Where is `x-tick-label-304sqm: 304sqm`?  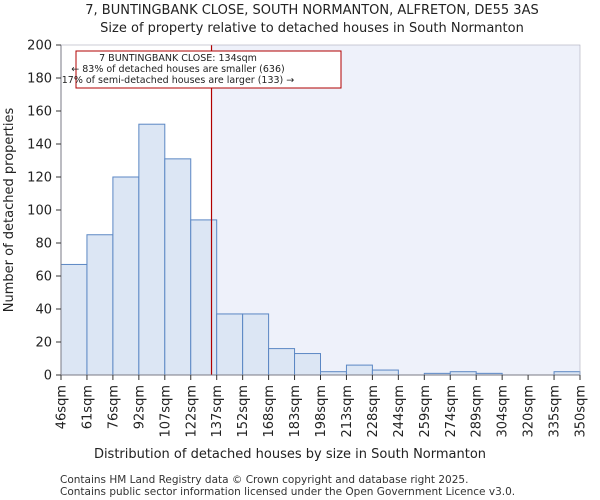
x-tick-label-304sqm: 304sqm is located at coordinates (503, 411).